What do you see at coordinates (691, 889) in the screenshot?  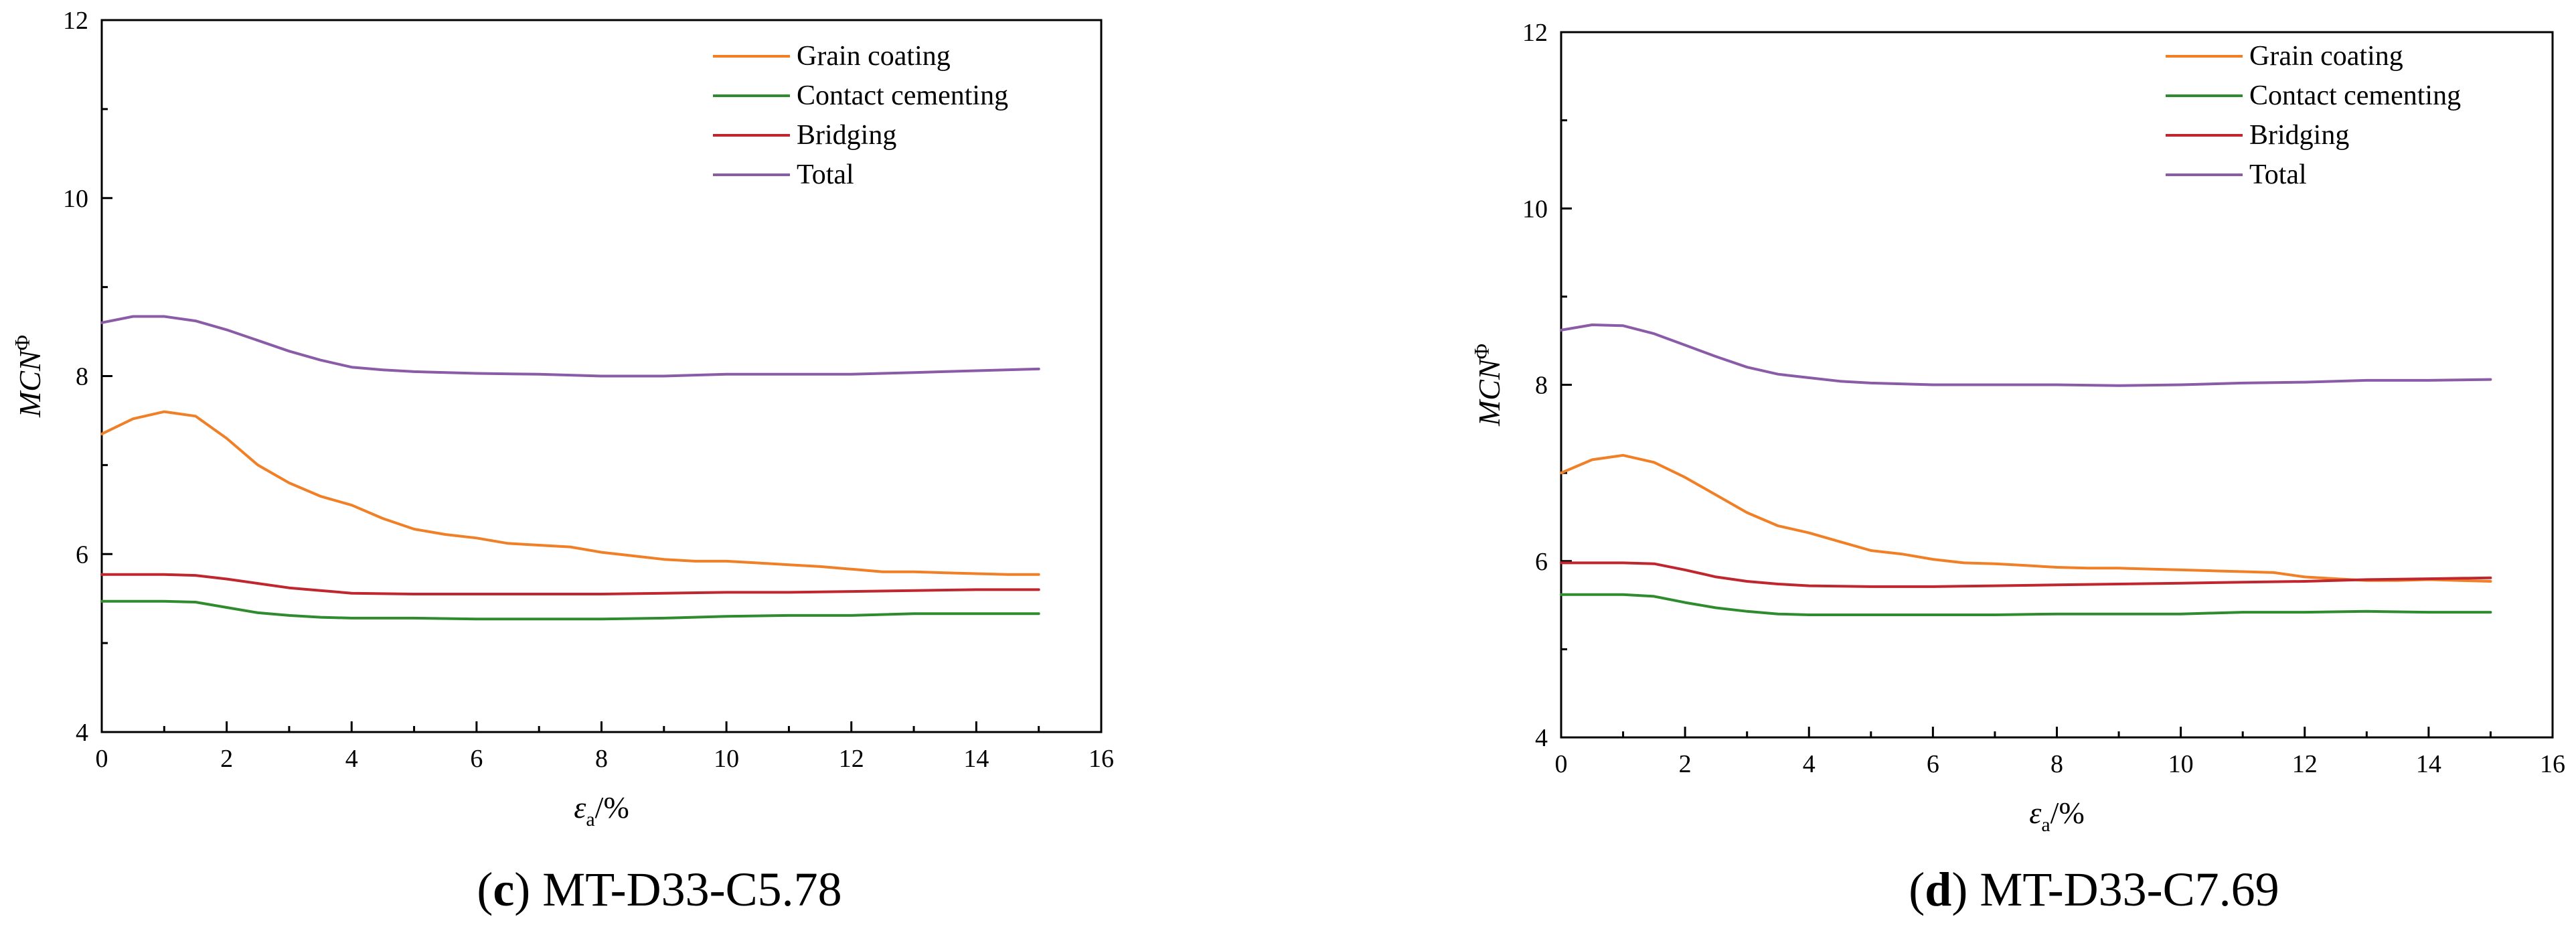 I see `caption-text: MT-D33-C5.78` at bounding box center [691, 889].